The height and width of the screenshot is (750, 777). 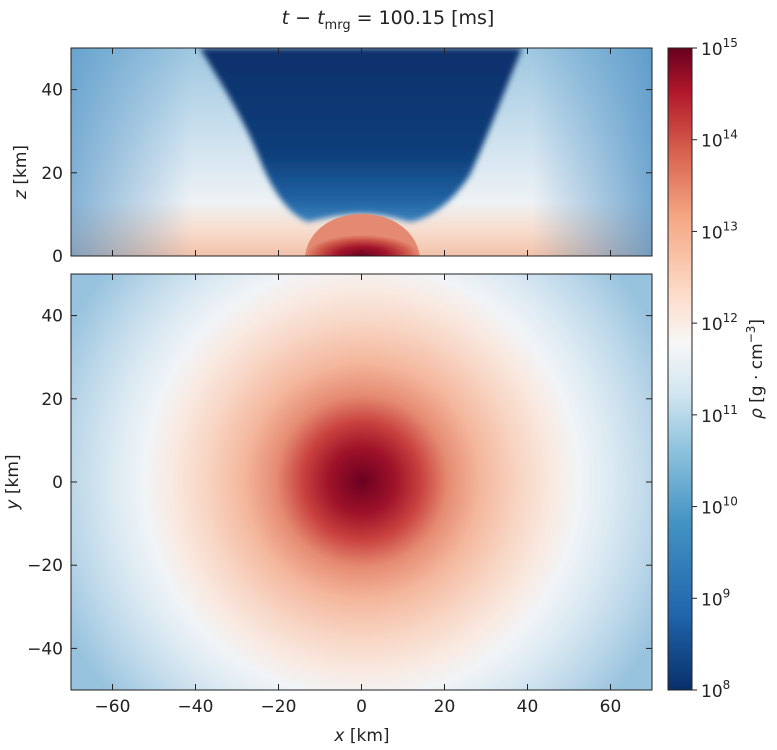 I want to click on xtick-label: 40, so click(x=528, y=707).